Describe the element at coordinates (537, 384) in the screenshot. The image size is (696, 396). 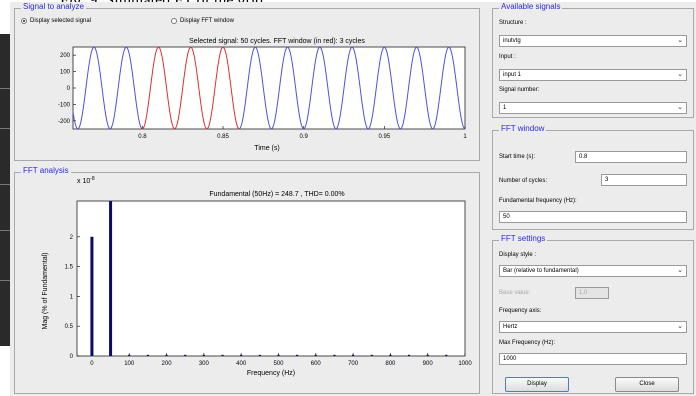
I see `display-button: Display` at that location.